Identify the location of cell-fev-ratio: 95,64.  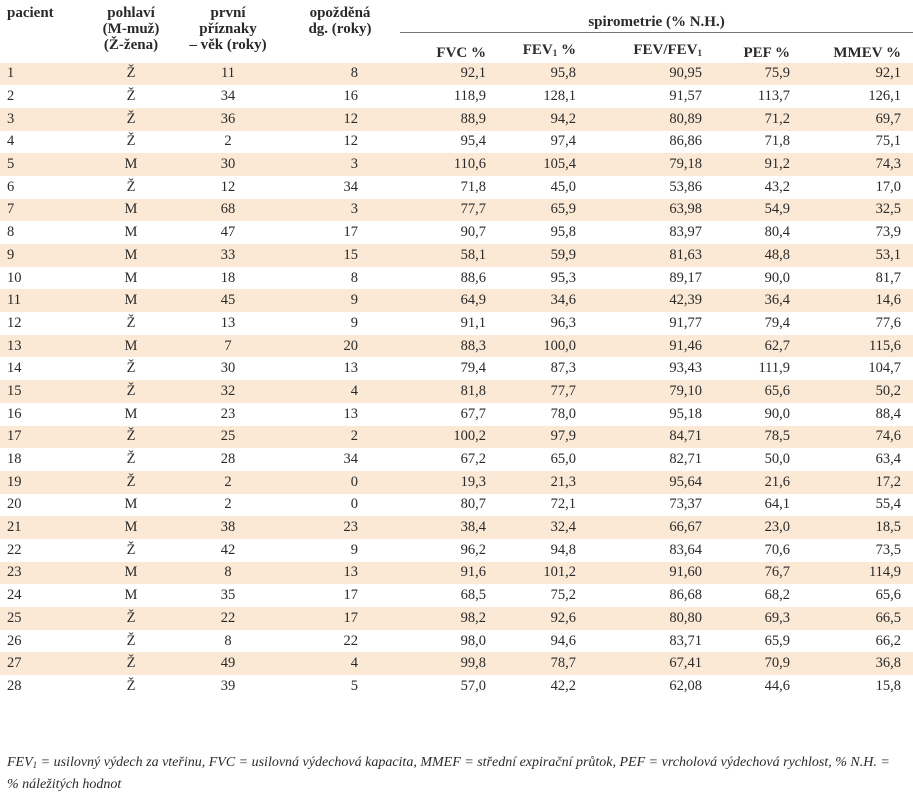
(648, 482).